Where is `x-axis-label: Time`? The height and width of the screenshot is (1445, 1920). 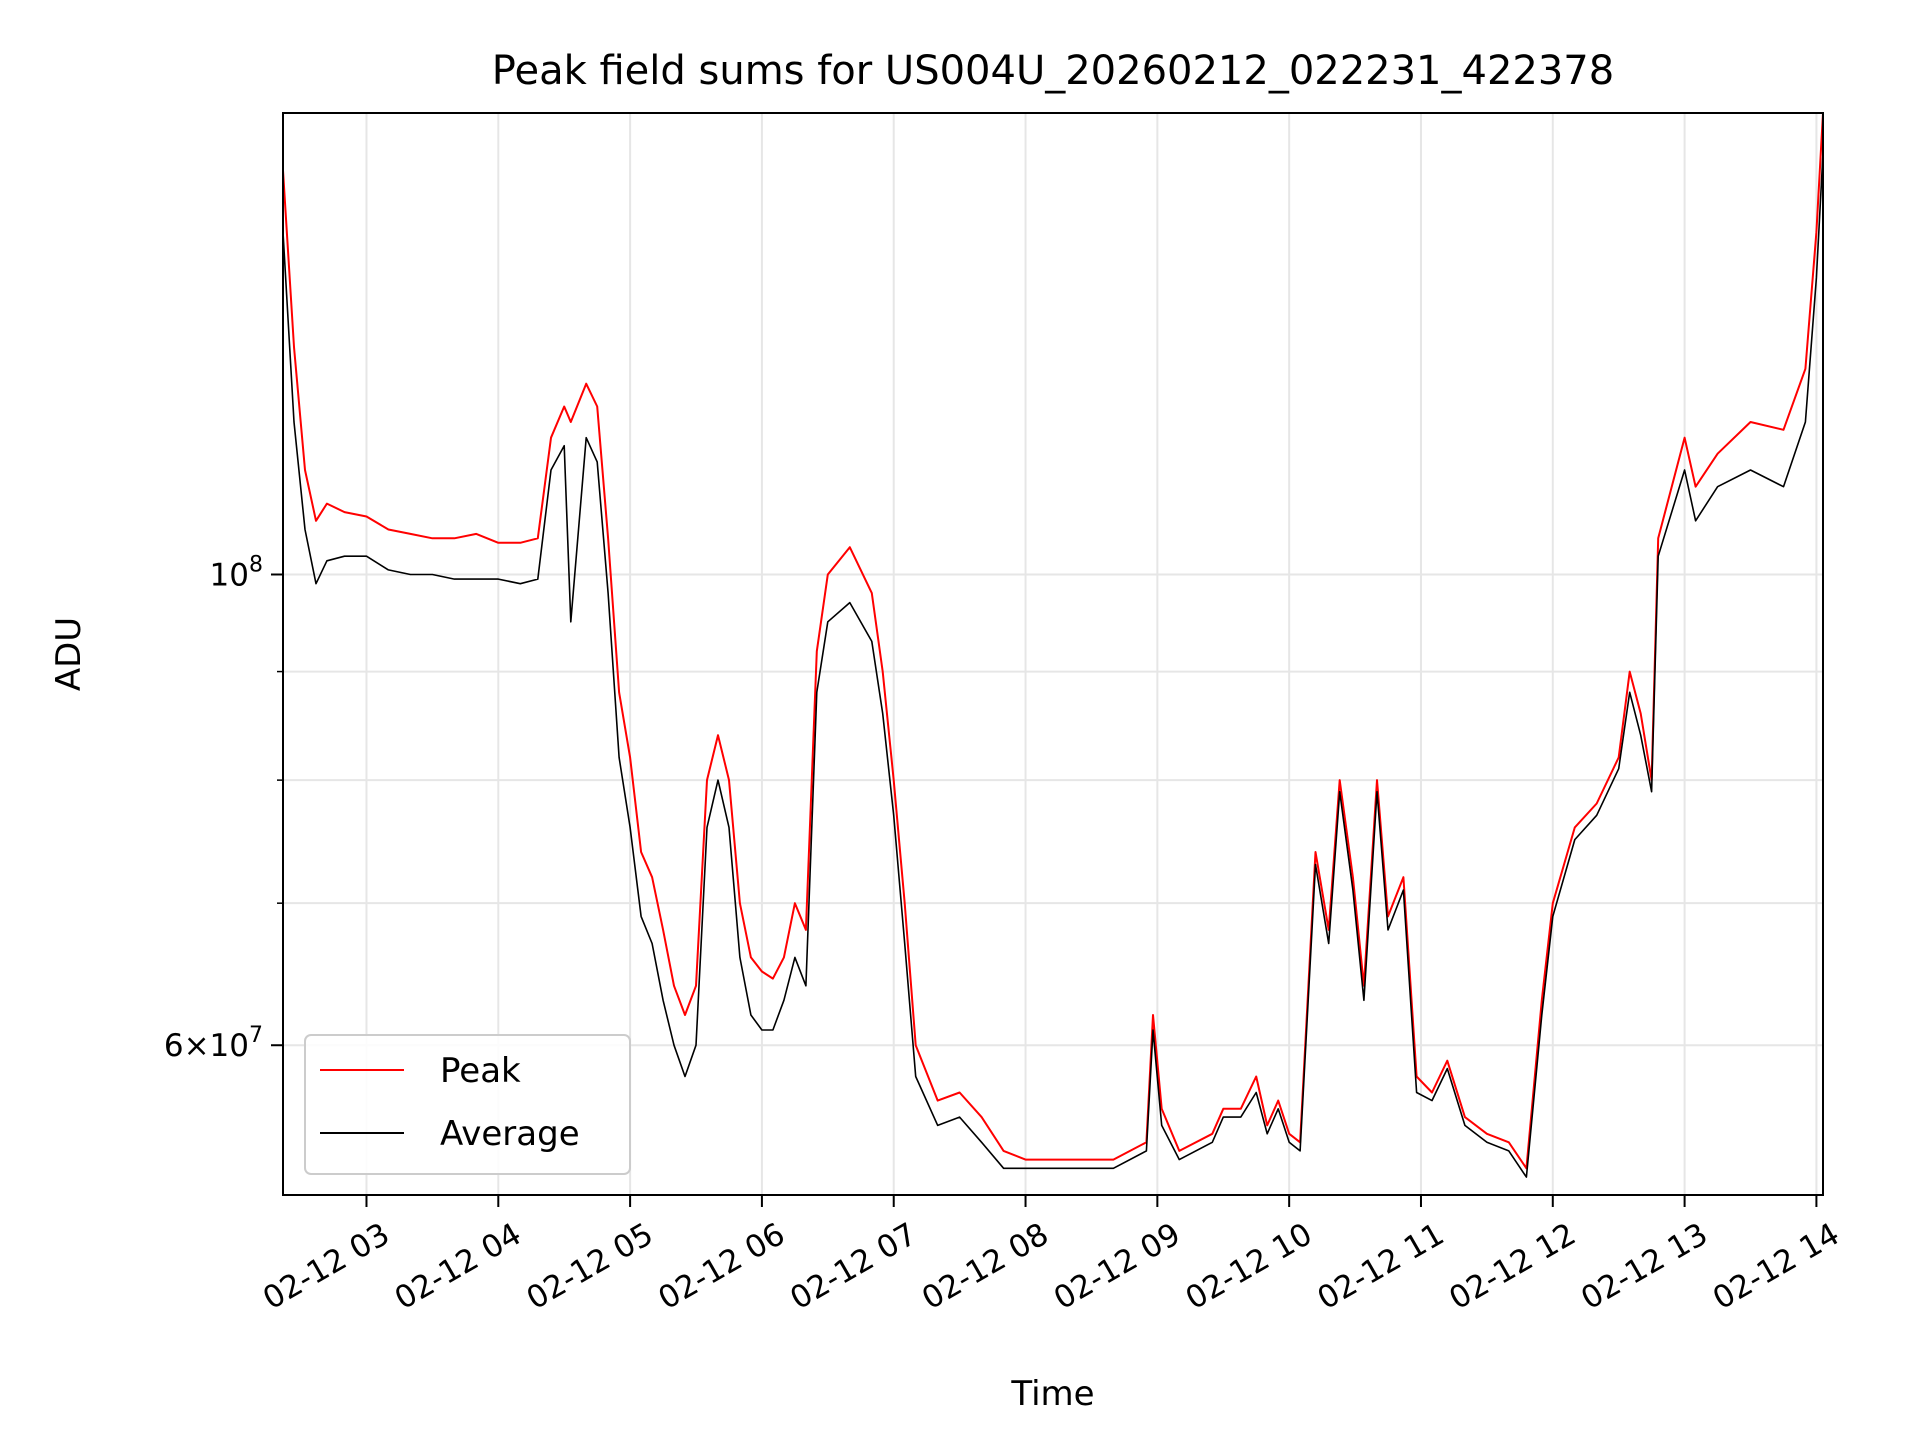 x-axis-label: Time is located at coordinates (1052, 1394).